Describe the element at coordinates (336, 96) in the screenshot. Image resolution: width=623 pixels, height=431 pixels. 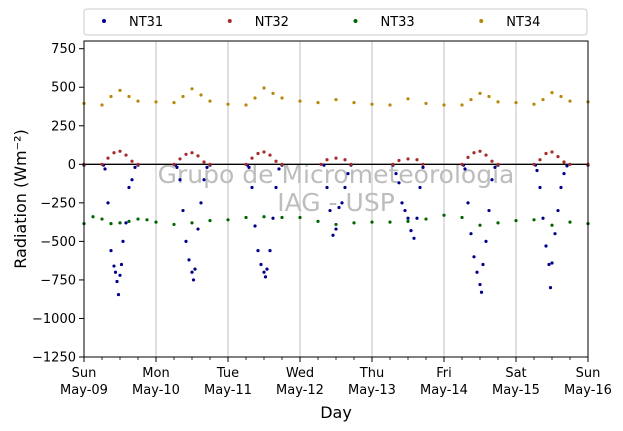
I see `series-NT34` at that location.